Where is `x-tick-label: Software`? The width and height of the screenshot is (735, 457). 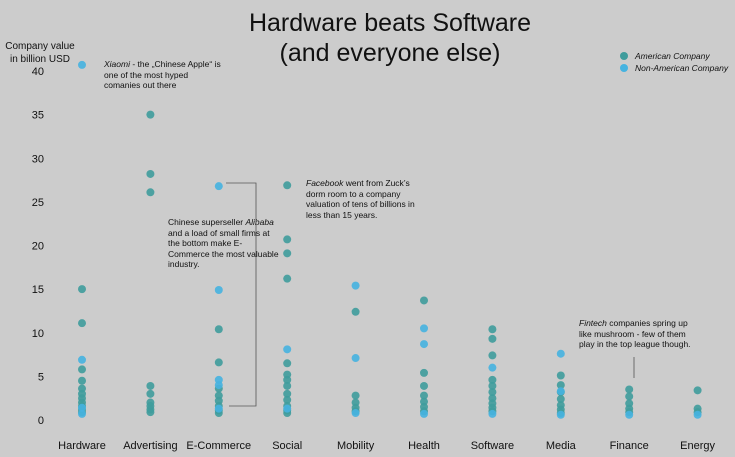
x-tick-label: Software is located at coordinates (492, 446).